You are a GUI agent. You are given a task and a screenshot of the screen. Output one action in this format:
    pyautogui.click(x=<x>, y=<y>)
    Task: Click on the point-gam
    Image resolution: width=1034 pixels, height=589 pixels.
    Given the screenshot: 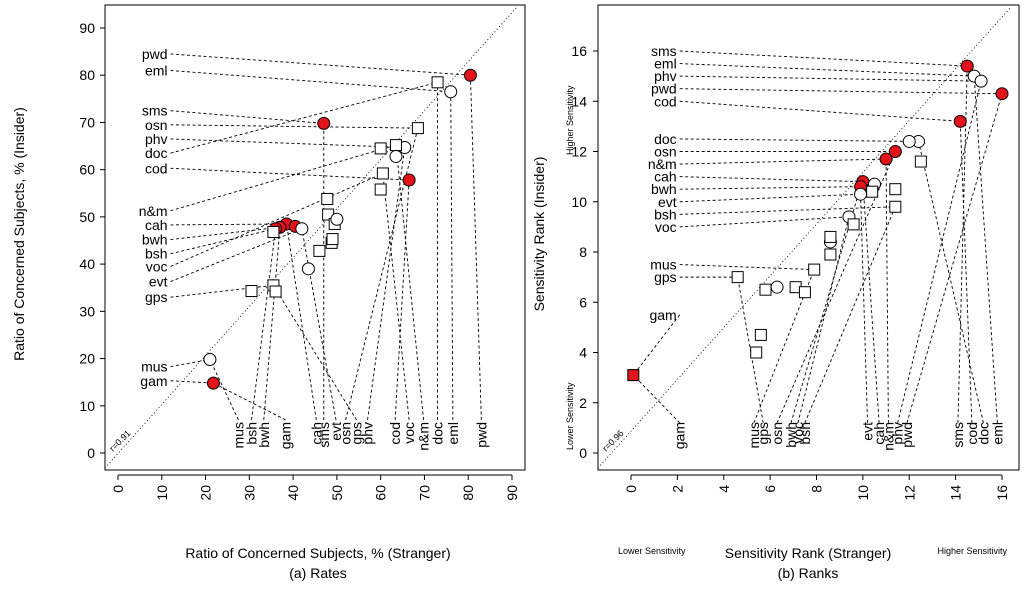 What is the action you would take?
    pyautogui.click(x=213, y=383)
    